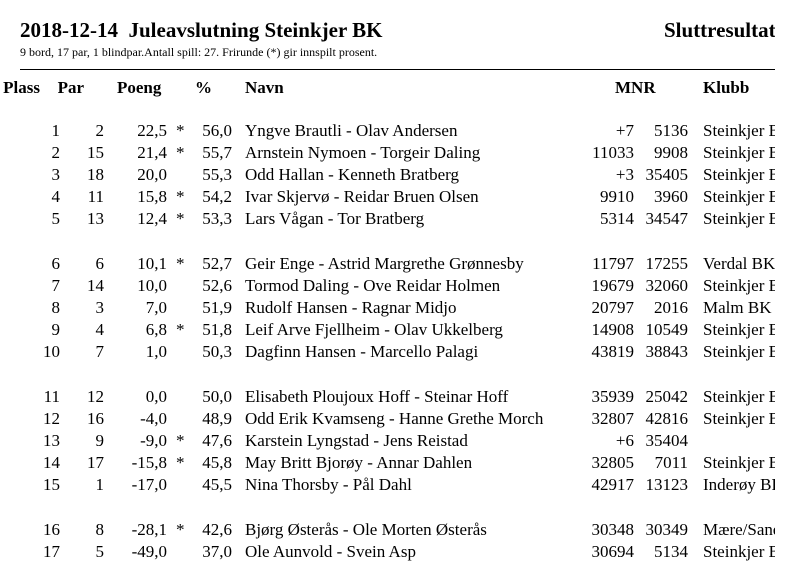 Image resolution: width=795 pixels, height=576 pixels. I want to click on cell-par: 6, so click(100, 263).